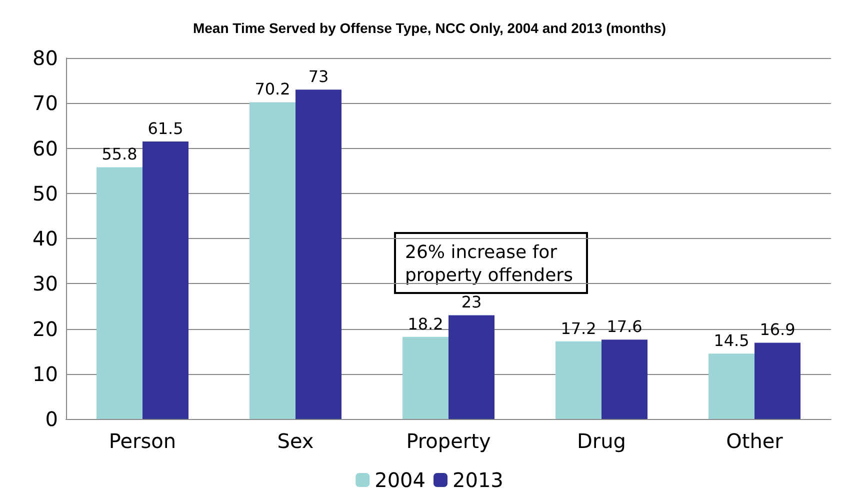 This screenshot has height=503, width=859. What do you see at coordinates (45, 58) in the screenshot?
I see `y-tick-label: 80` at bounding box center [45, 58].